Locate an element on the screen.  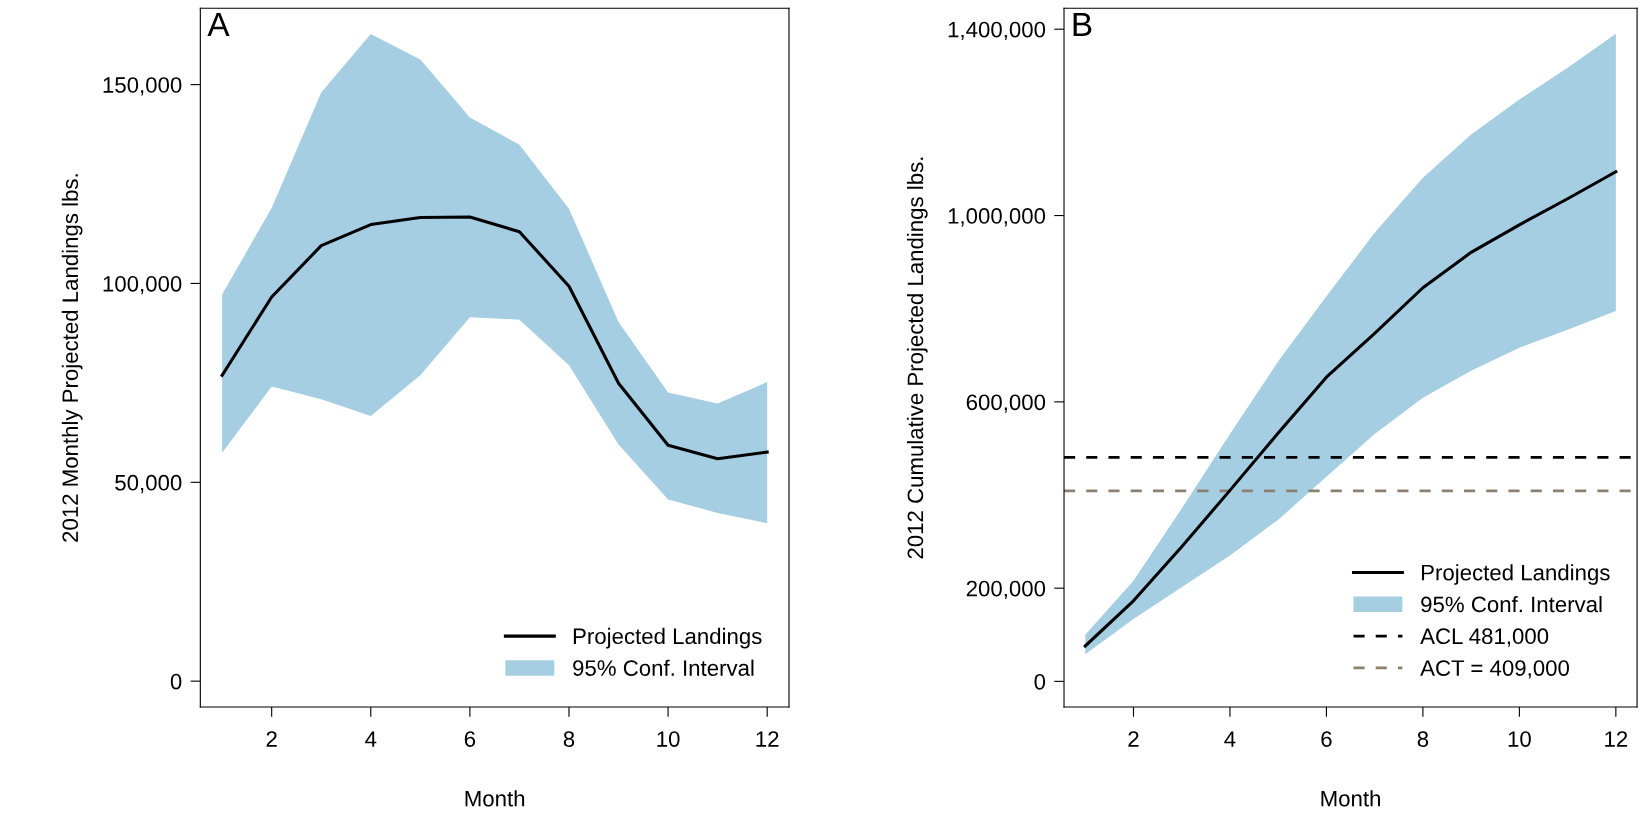
y-axis-title: 2012 Monthly Projected Landings lbs. is located at coordinates (72, 358).